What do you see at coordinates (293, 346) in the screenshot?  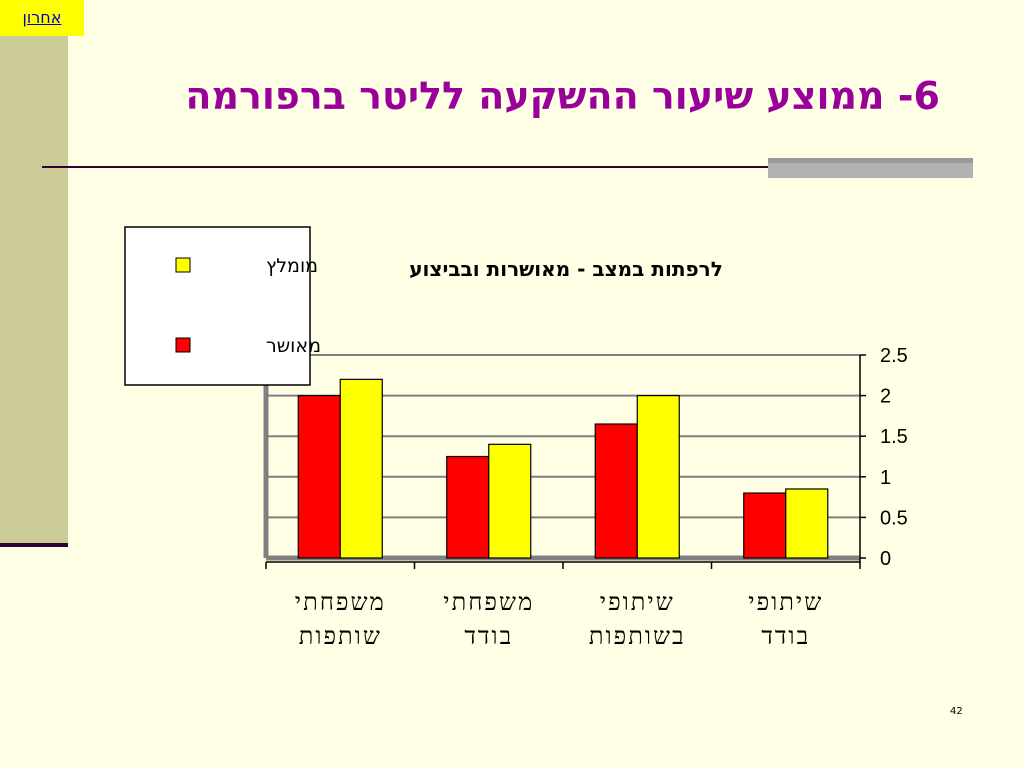 I see `legend-label: מאושר` at bounding box center [293, 346].